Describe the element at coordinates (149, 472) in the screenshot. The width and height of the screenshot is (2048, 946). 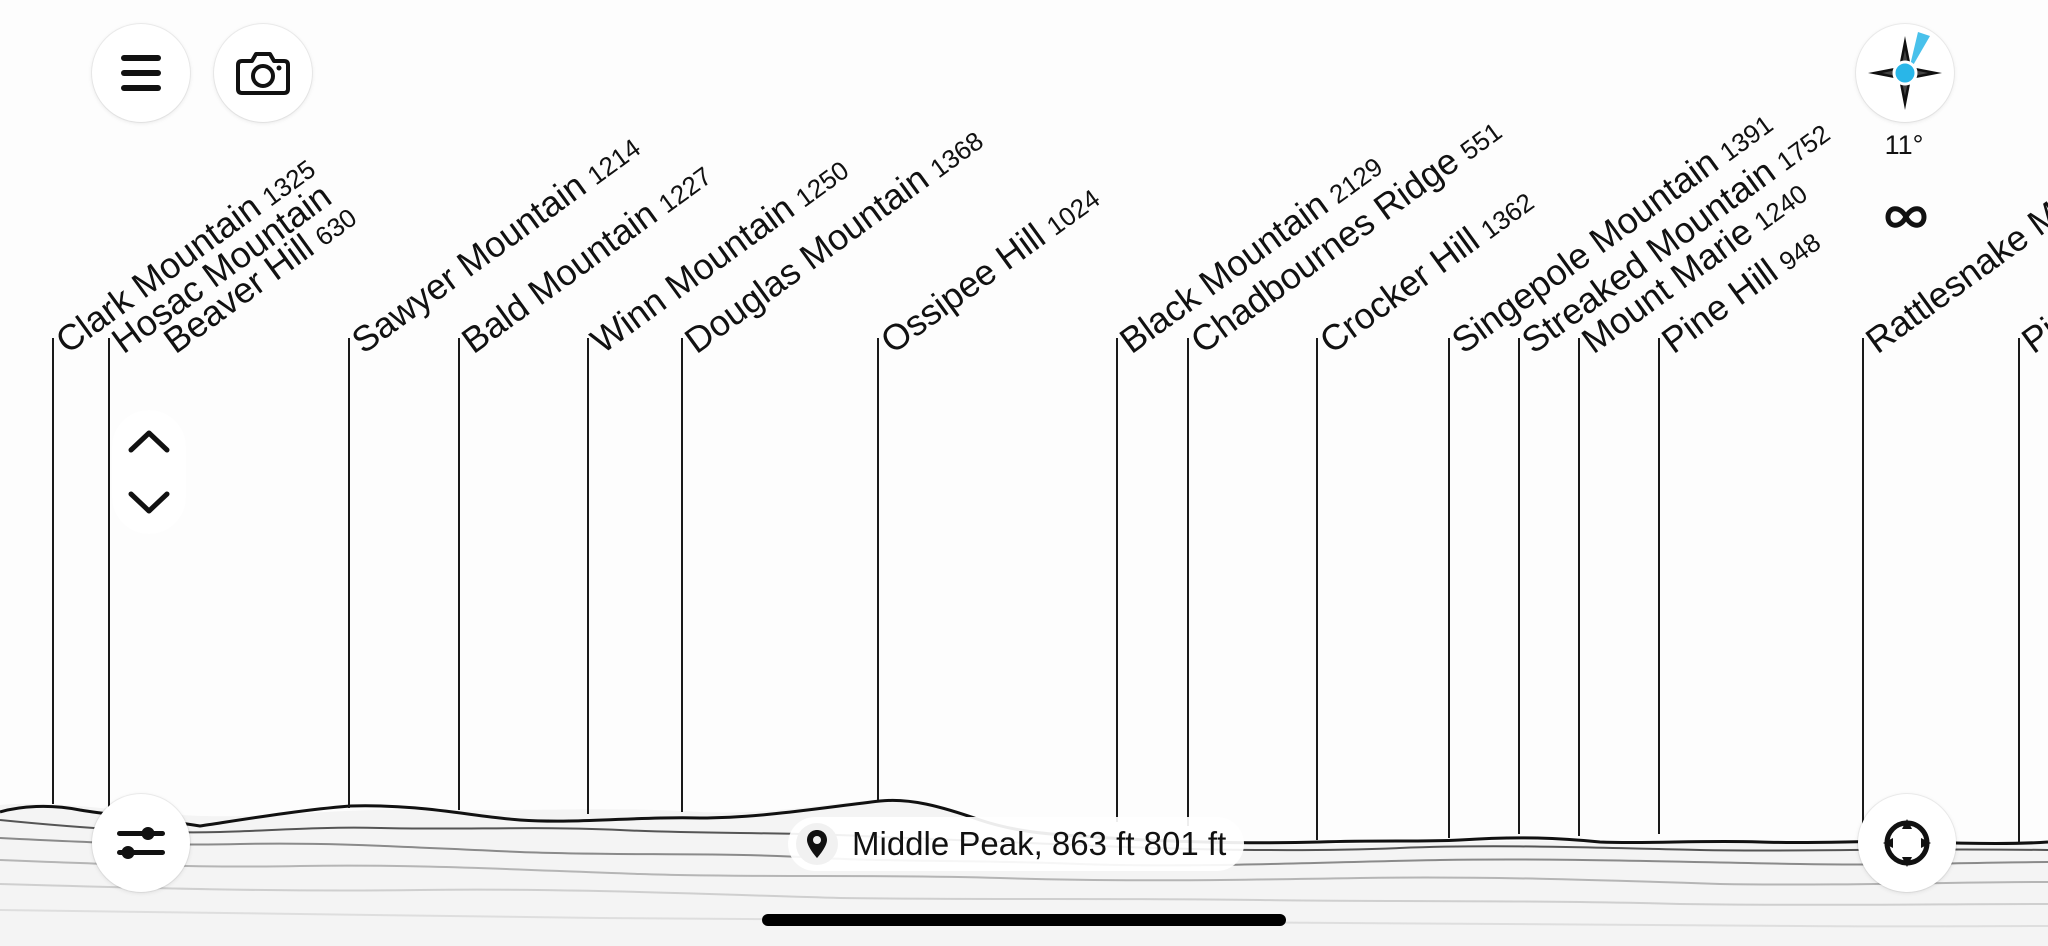
I see `pitch-control` at that location.